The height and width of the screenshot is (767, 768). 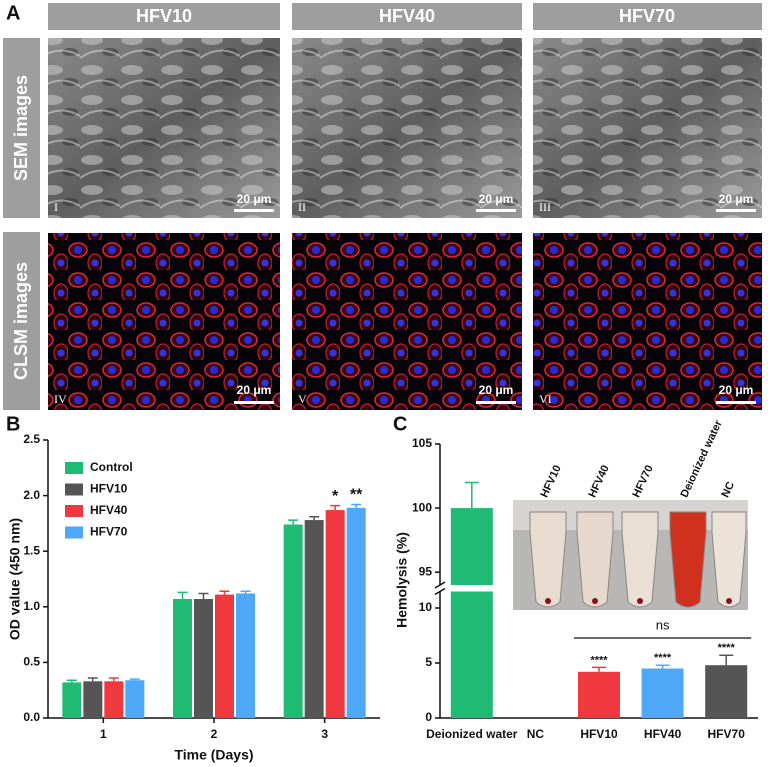 What do you see at coordinates (402, 580) in the screenshot?
I see `y-axis-label: Hemolysis (%)` at bounding box center [402, 580].